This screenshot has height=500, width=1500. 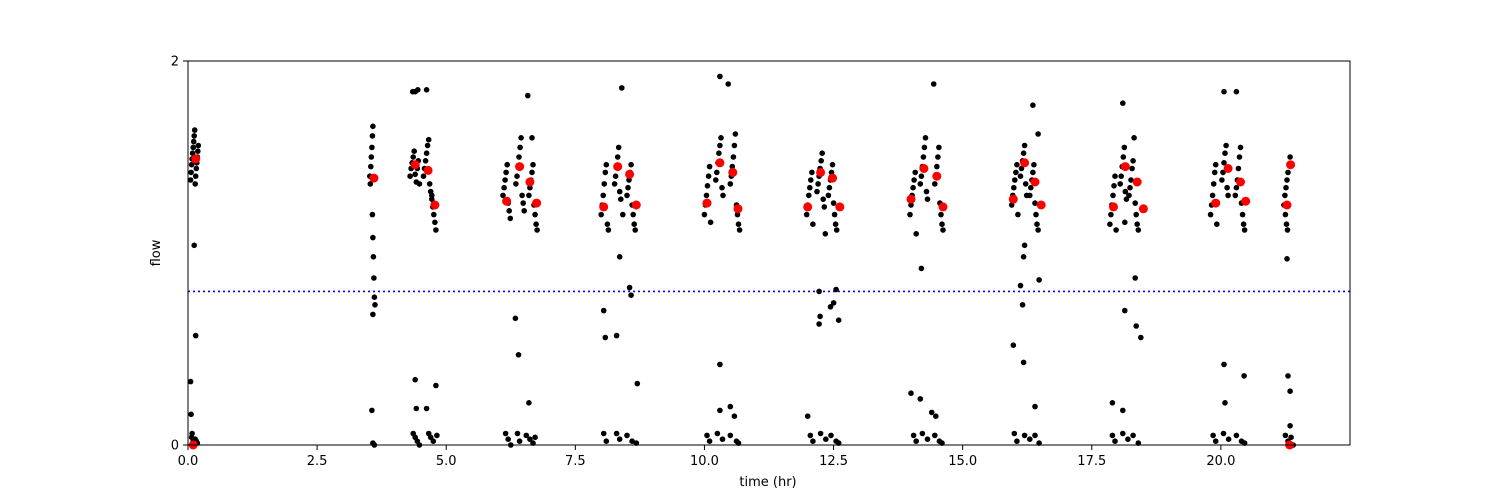 What do you see at coordinates (704, 461) in the screenshot?
I see `x-tick-label: 10.0` at bounding box center [704, 461].